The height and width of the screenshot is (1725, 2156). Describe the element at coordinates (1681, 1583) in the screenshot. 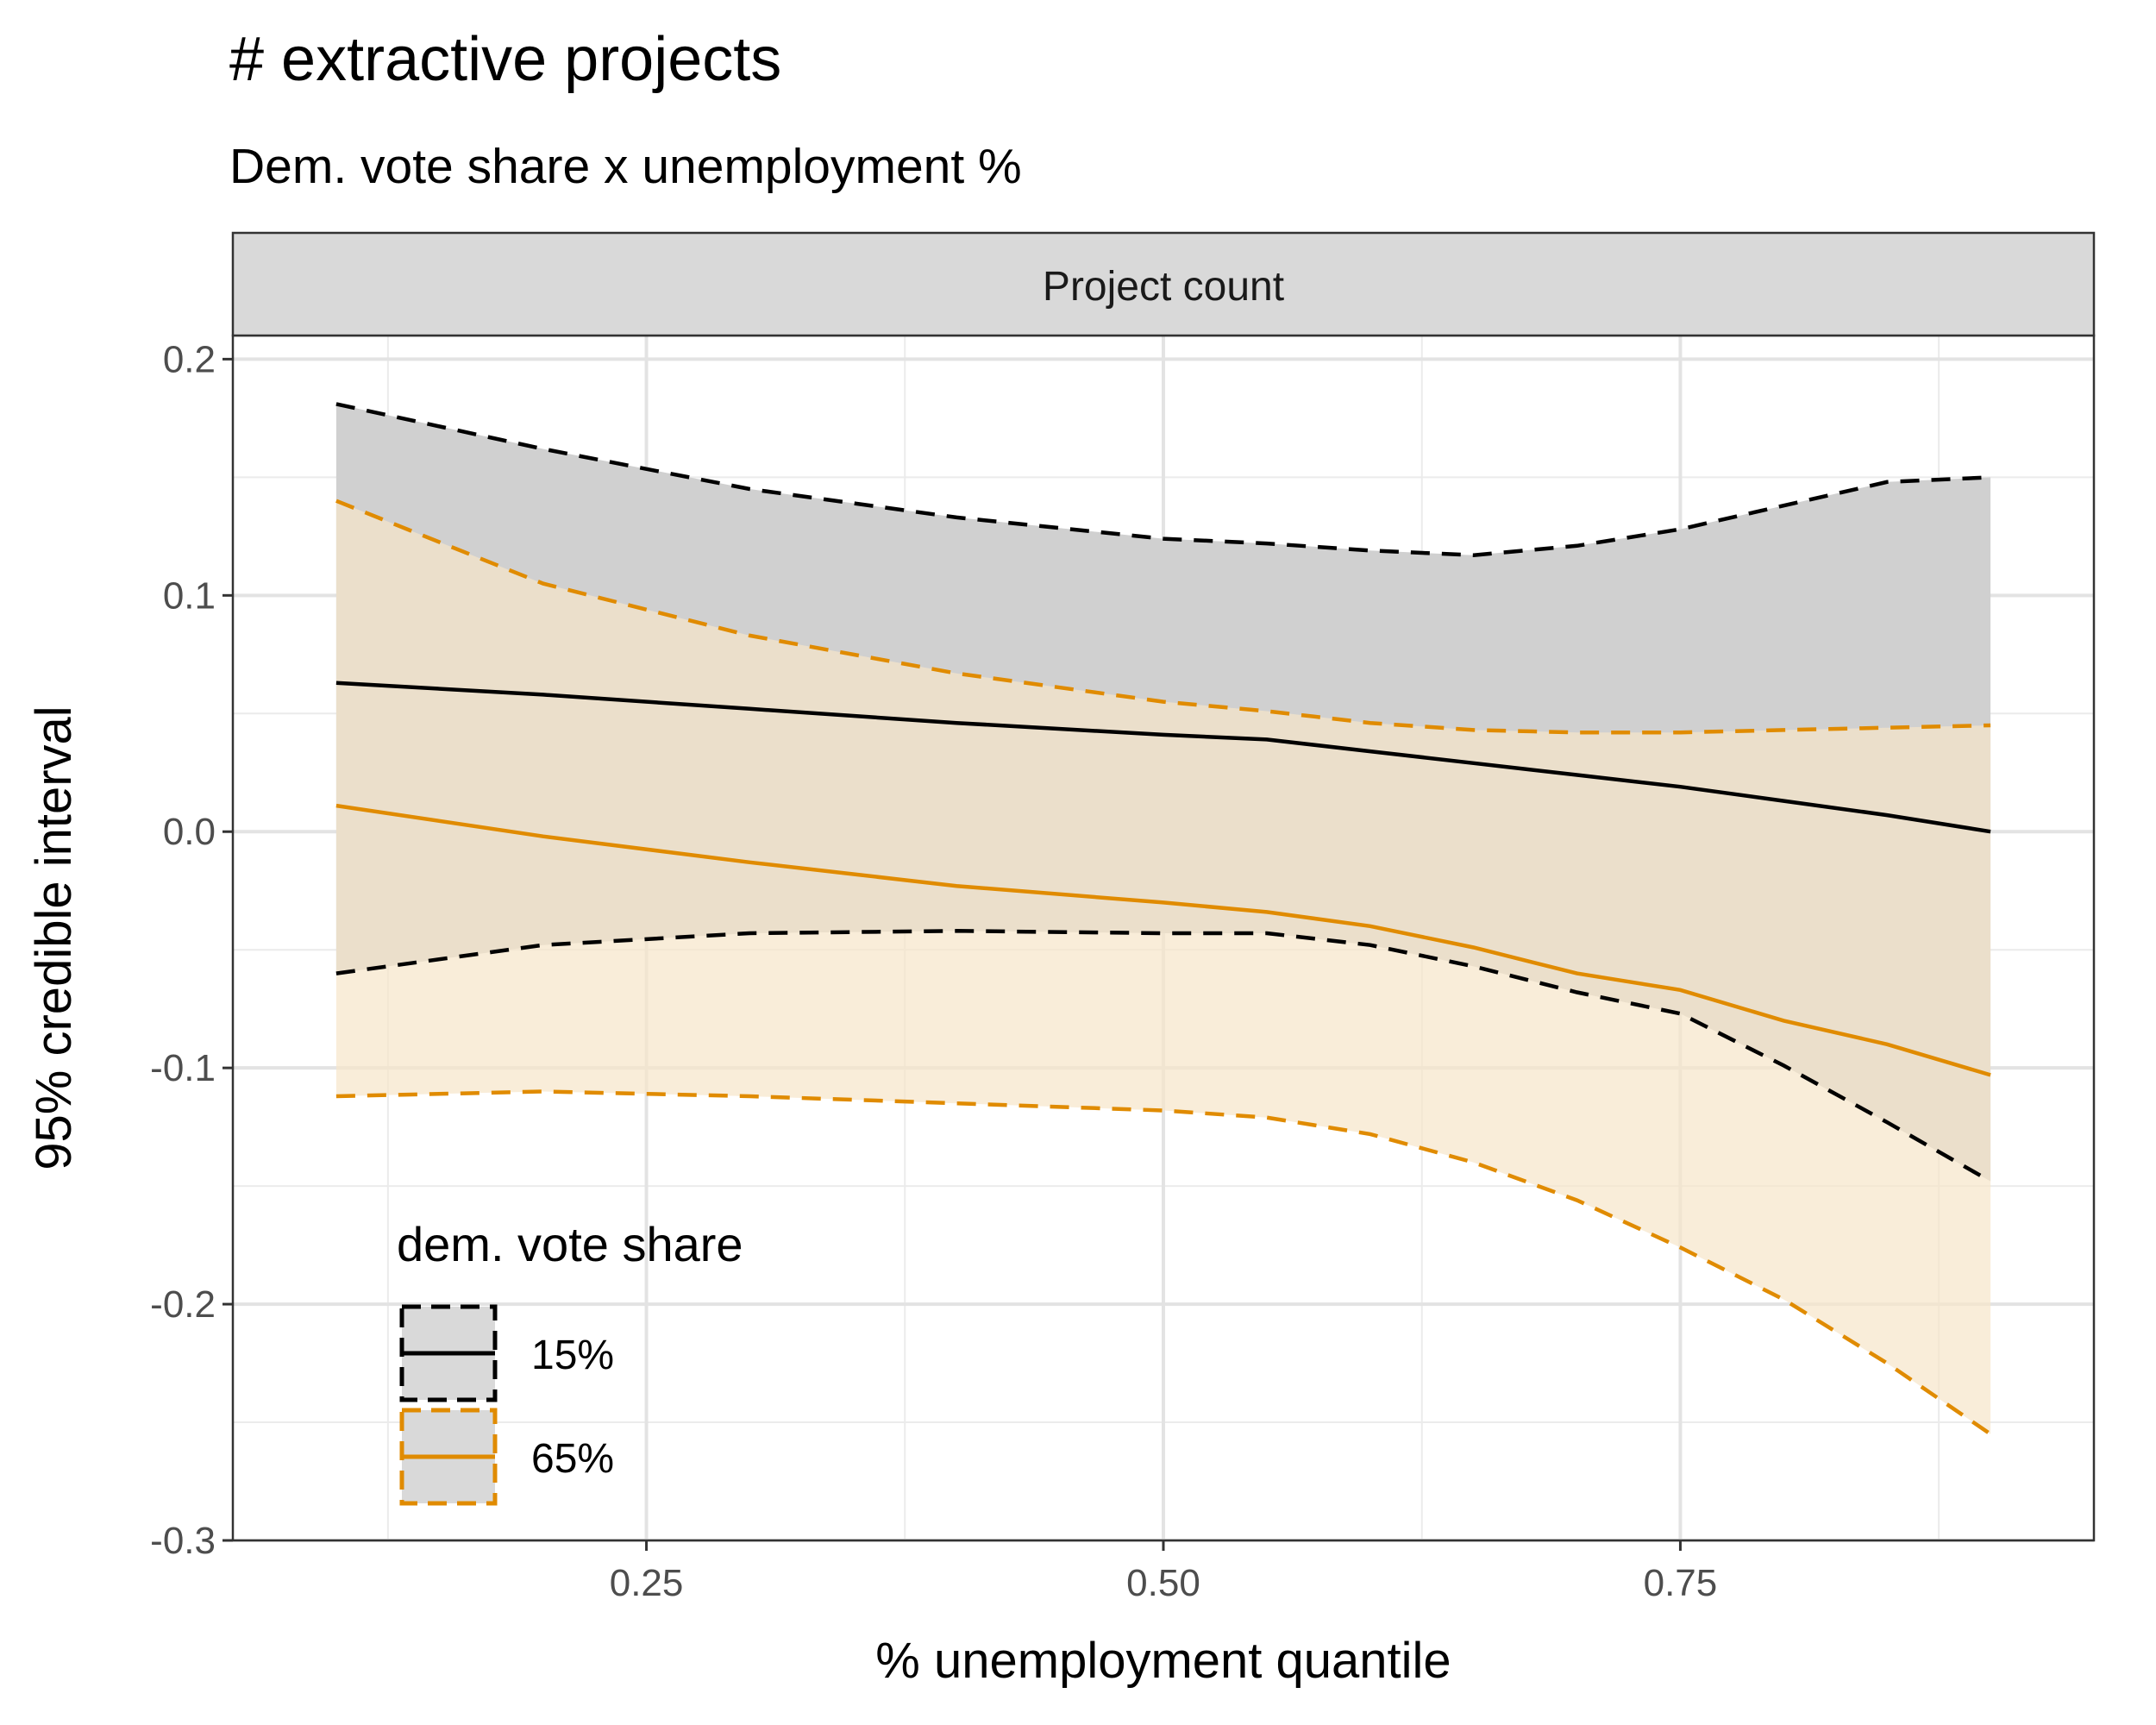

I see `x-tick-label: 0.75` at that location.